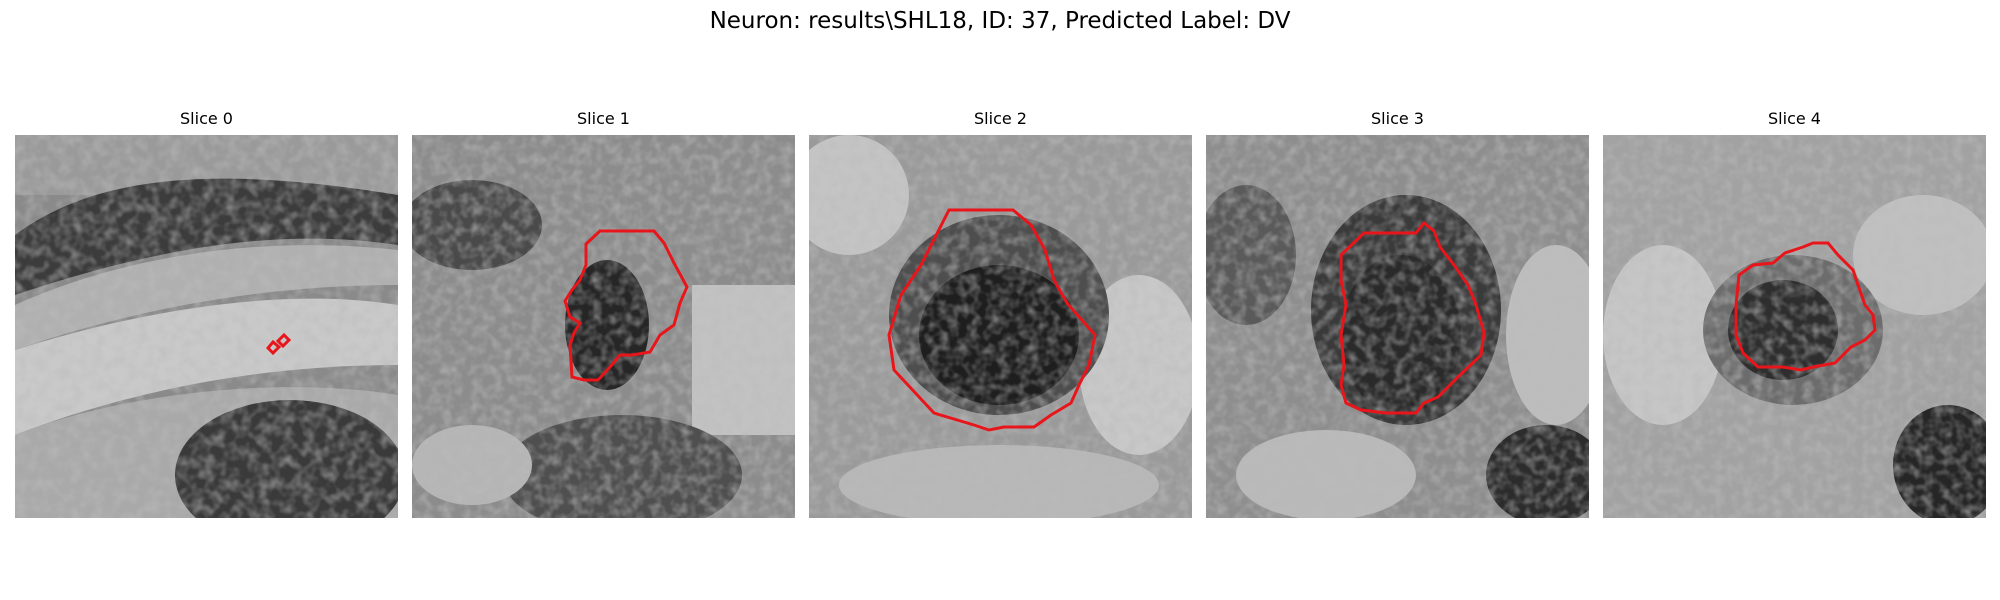 The width and height of the screenshot is (2000, 600). What do you see at coordinates (1397, 118) in the screenshot?
I see `slice-title-3: Slice 3` at bounding box center [1397, 118].